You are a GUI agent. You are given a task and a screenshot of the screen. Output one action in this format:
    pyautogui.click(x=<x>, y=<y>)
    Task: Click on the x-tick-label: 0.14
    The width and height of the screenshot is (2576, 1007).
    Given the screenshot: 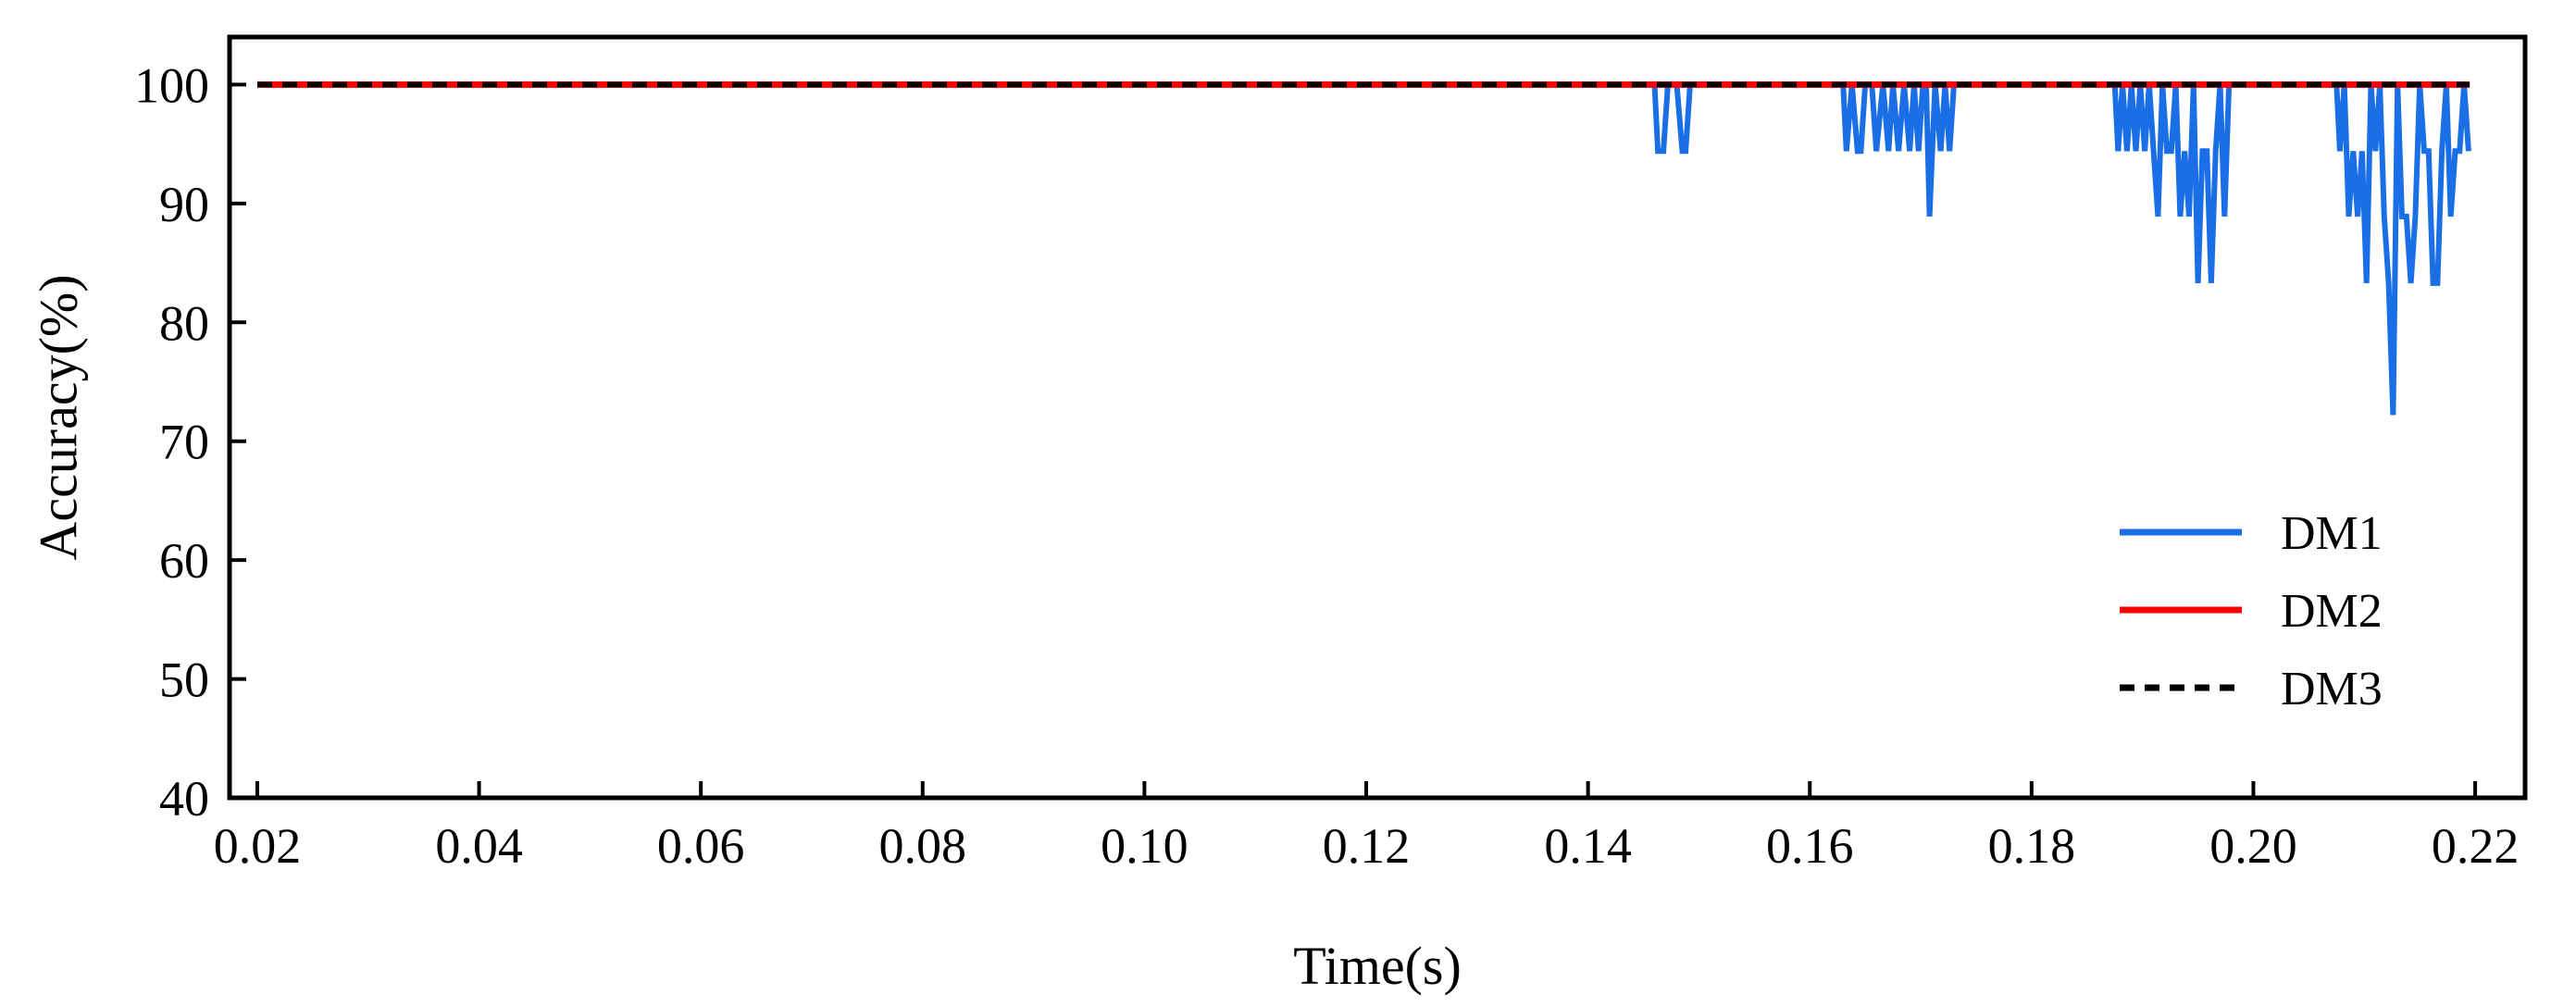 What is the action you would take?
    pyautogui.click(x=1588, y=846)
    